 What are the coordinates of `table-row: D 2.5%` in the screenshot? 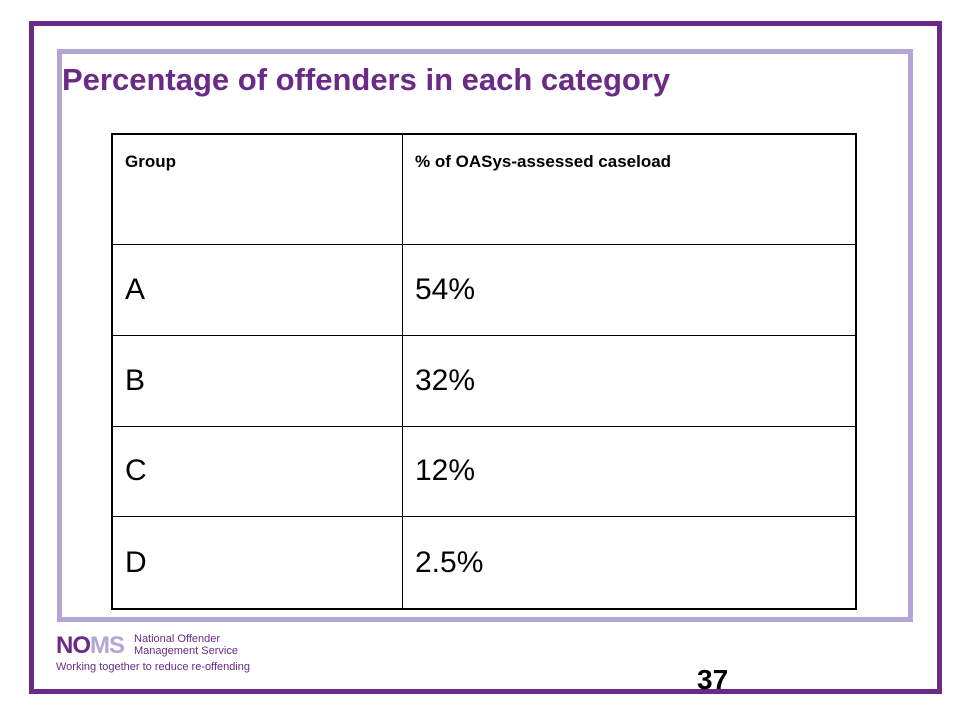 It's located at (484, 563).